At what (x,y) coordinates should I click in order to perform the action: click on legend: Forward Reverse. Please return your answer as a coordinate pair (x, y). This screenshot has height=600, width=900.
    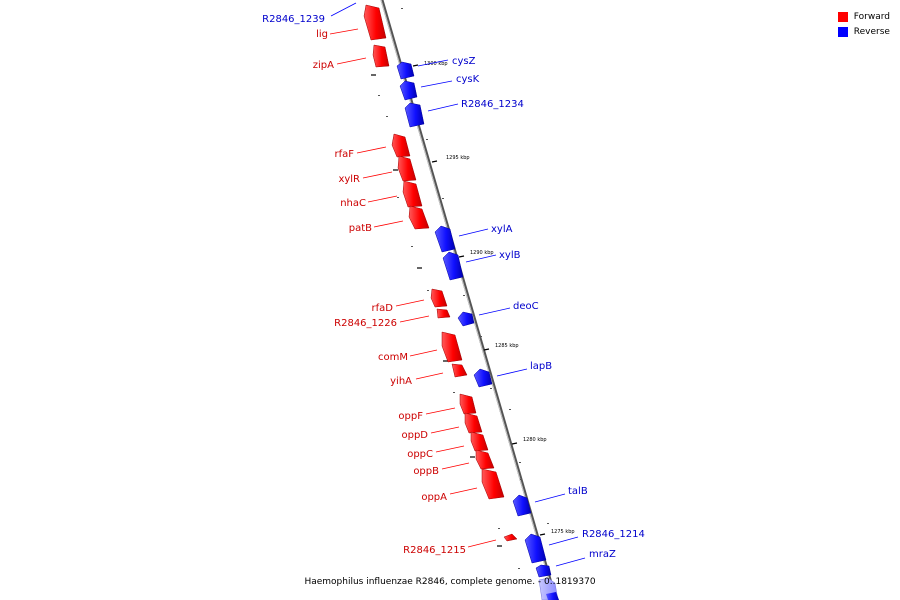
    Looking at the image, I should click on (863, 24).